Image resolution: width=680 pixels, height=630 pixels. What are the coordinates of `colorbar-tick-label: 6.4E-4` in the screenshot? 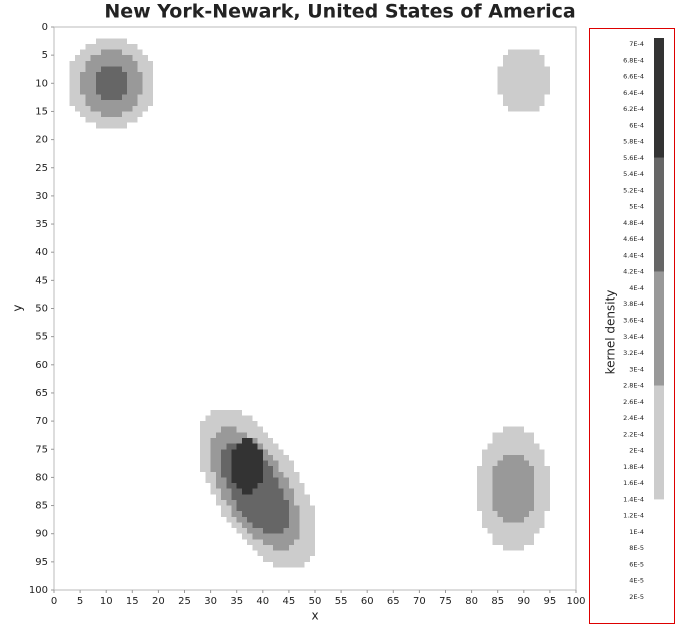 It's located at (633, 93).